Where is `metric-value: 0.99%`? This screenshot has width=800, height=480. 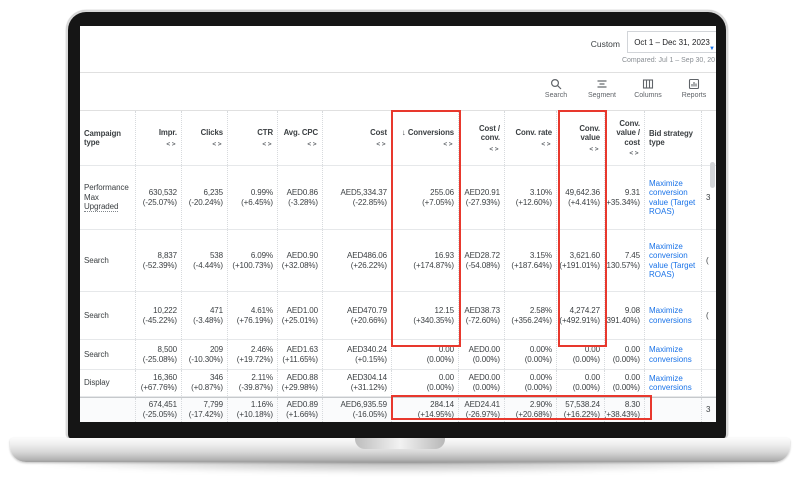 metric-value: 0.99% is located at coordinates (261, 192).